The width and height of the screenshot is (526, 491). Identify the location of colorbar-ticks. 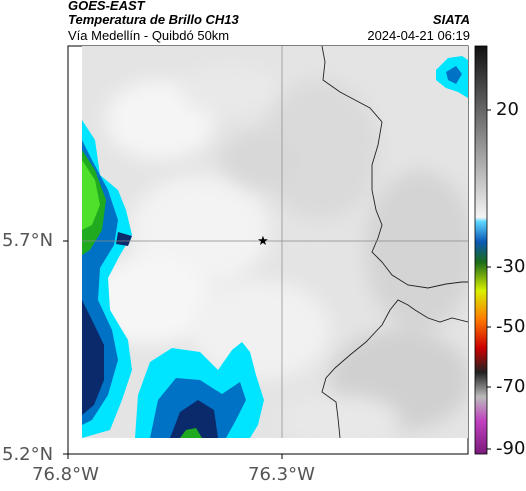
(489, 279).